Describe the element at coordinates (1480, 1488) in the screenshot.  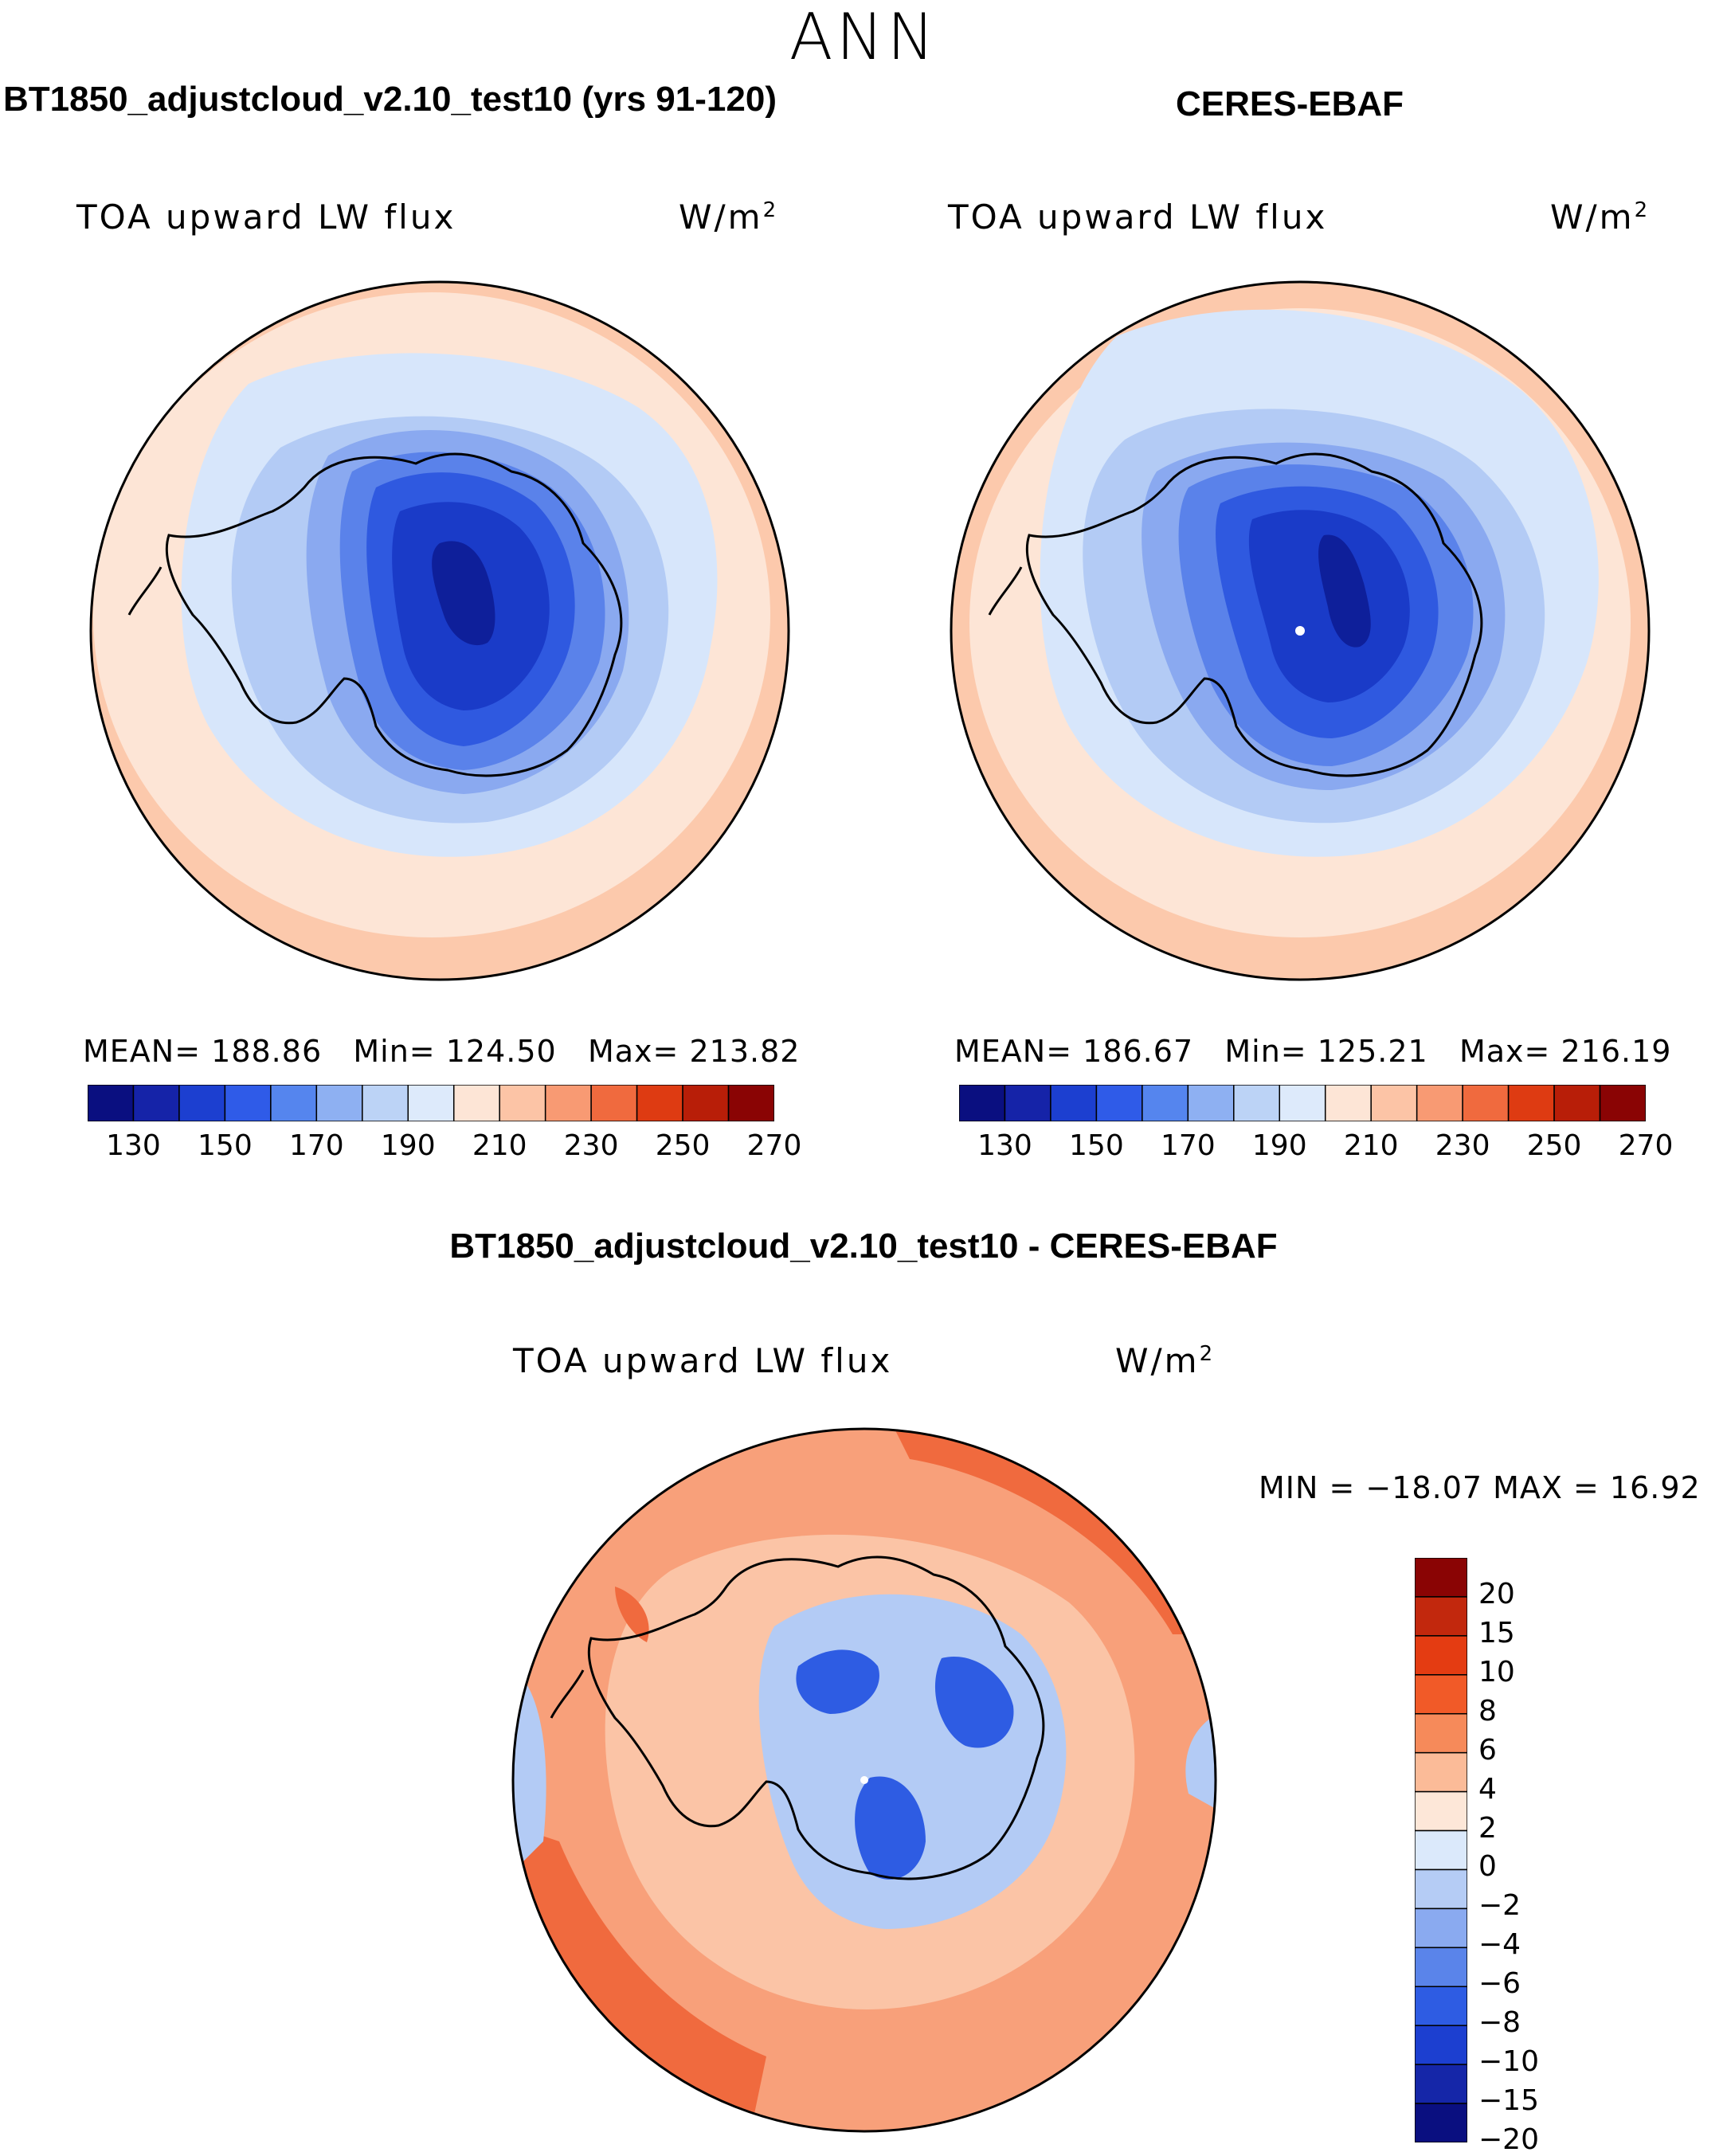
I see `panel3-min-max: MIN = −18.07 MAX = 16.92` at that location.